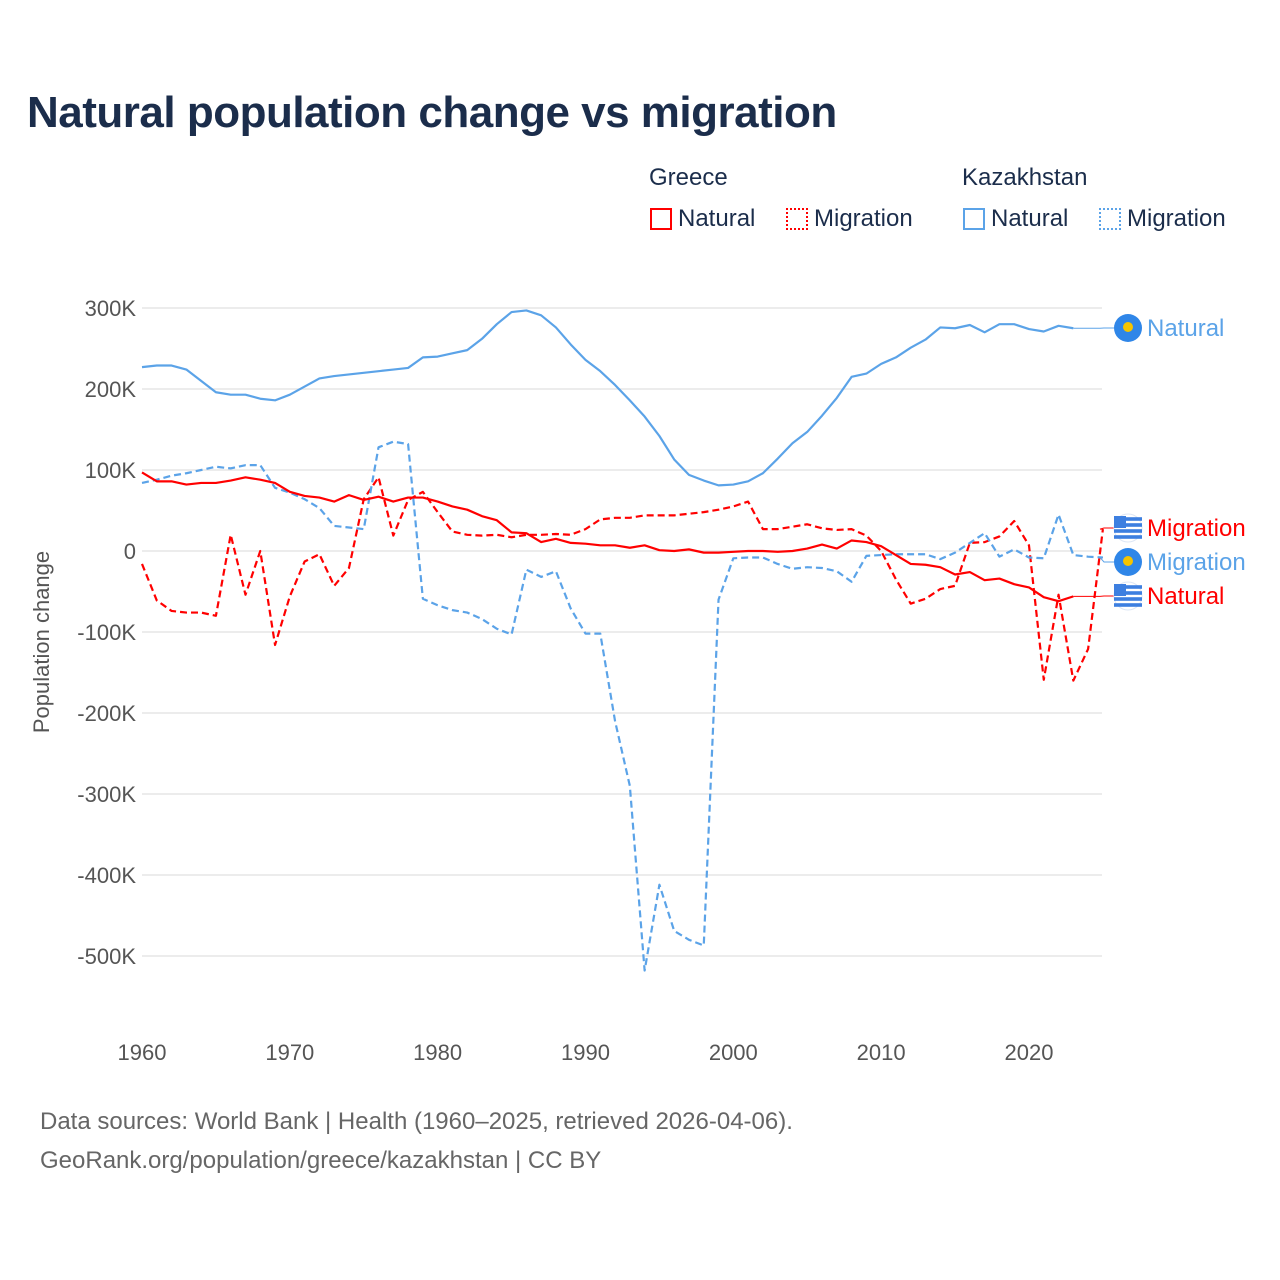  Describe the element at coordinates (607, 537) in the screenshot. I see `series-line-greece-natural` at that location.